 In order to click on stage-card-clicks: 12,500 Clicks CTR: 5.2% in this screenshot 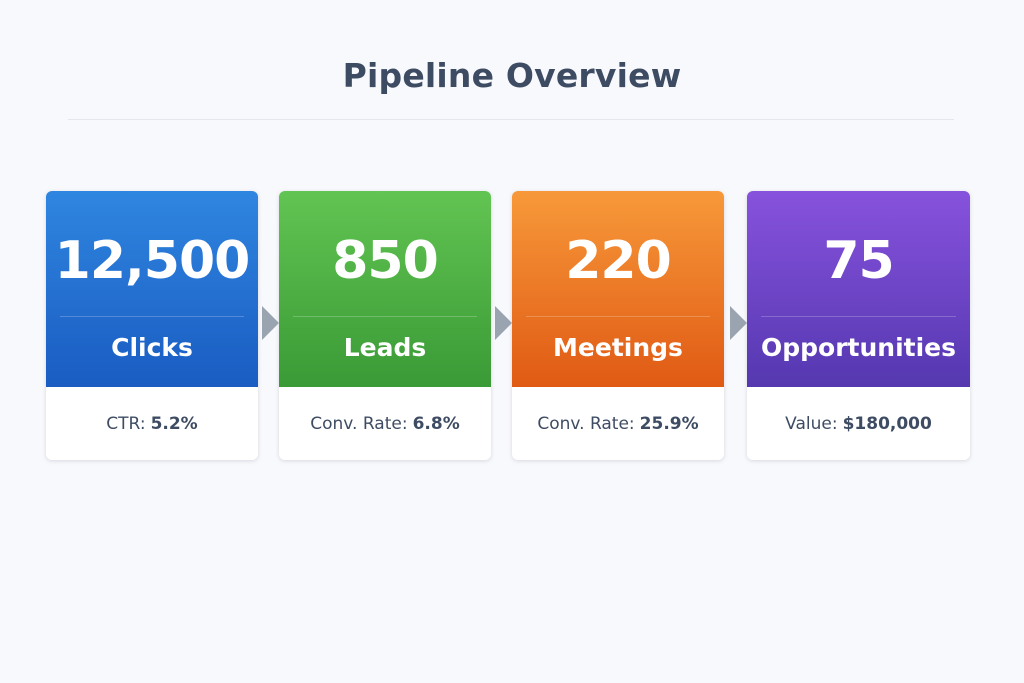, I will do `click(152, 325)`.